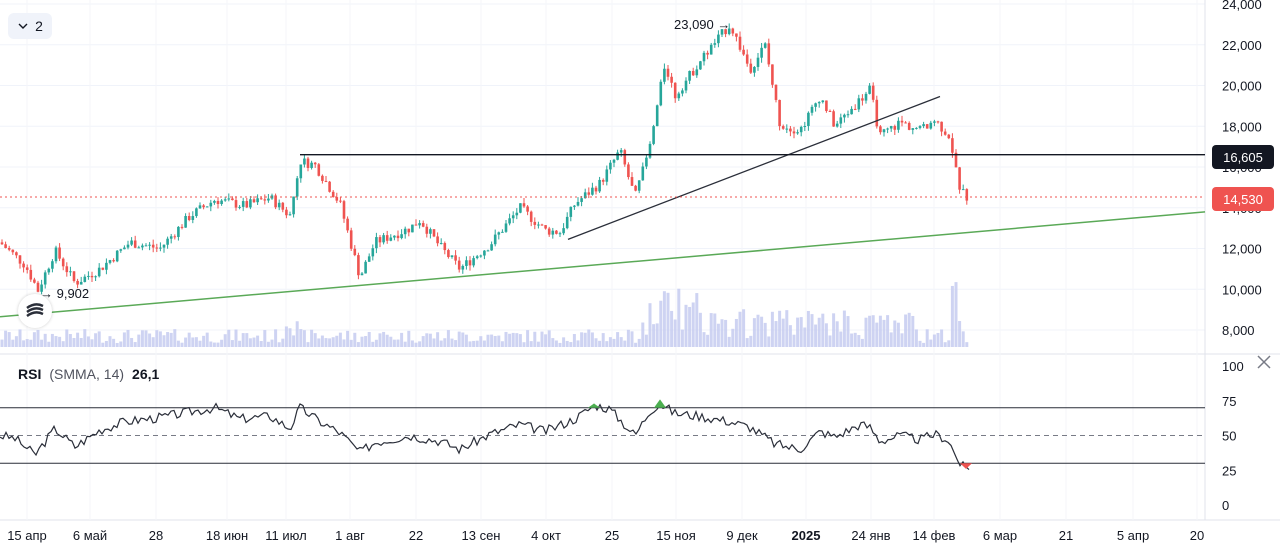 The image size is (1280, 551). I want to click on time-tick-label: 28, so click(156, 535).